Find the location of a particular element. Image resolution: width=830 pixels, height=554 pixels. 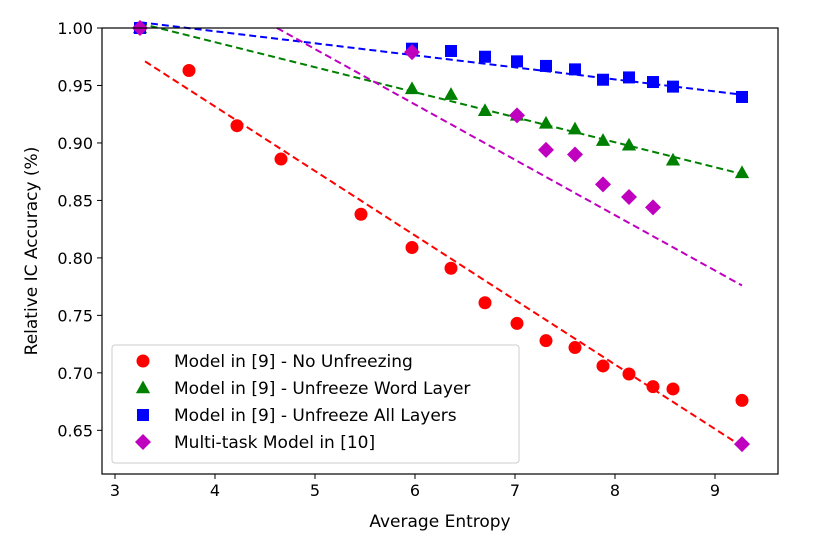

x-tick-label: 7 is located at coordinates (515, 490).